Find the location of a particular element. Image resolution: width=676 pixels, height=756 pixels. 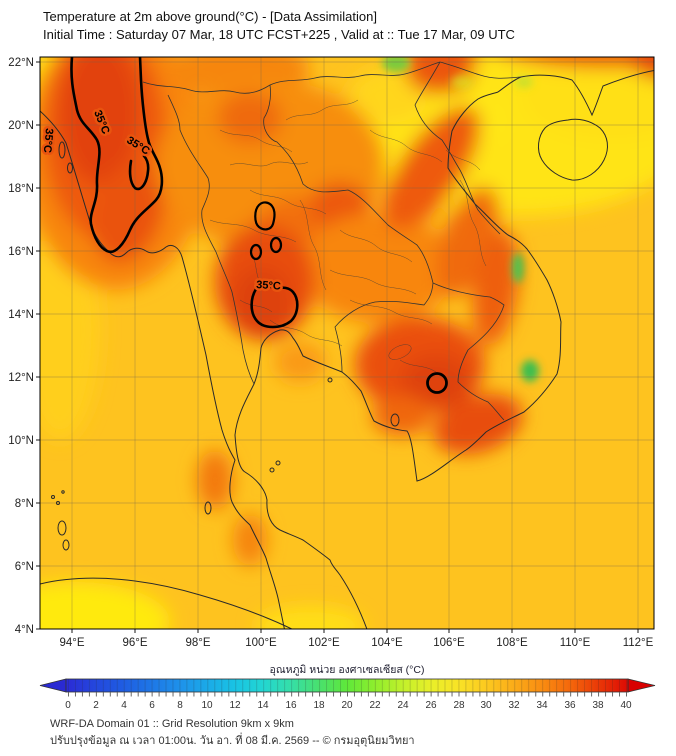

cb-tick: 30 is located at coordinates (486, 705).